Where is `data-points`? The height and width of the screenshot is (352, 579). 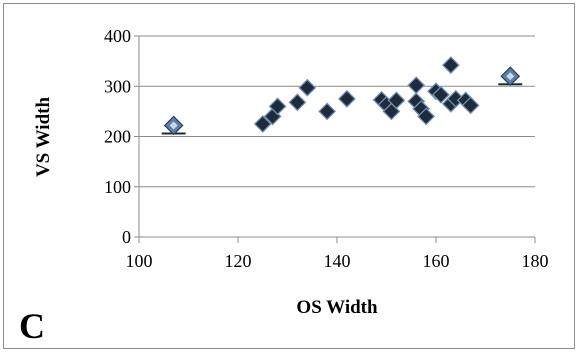
data-points is located at coordinates (366, 94).